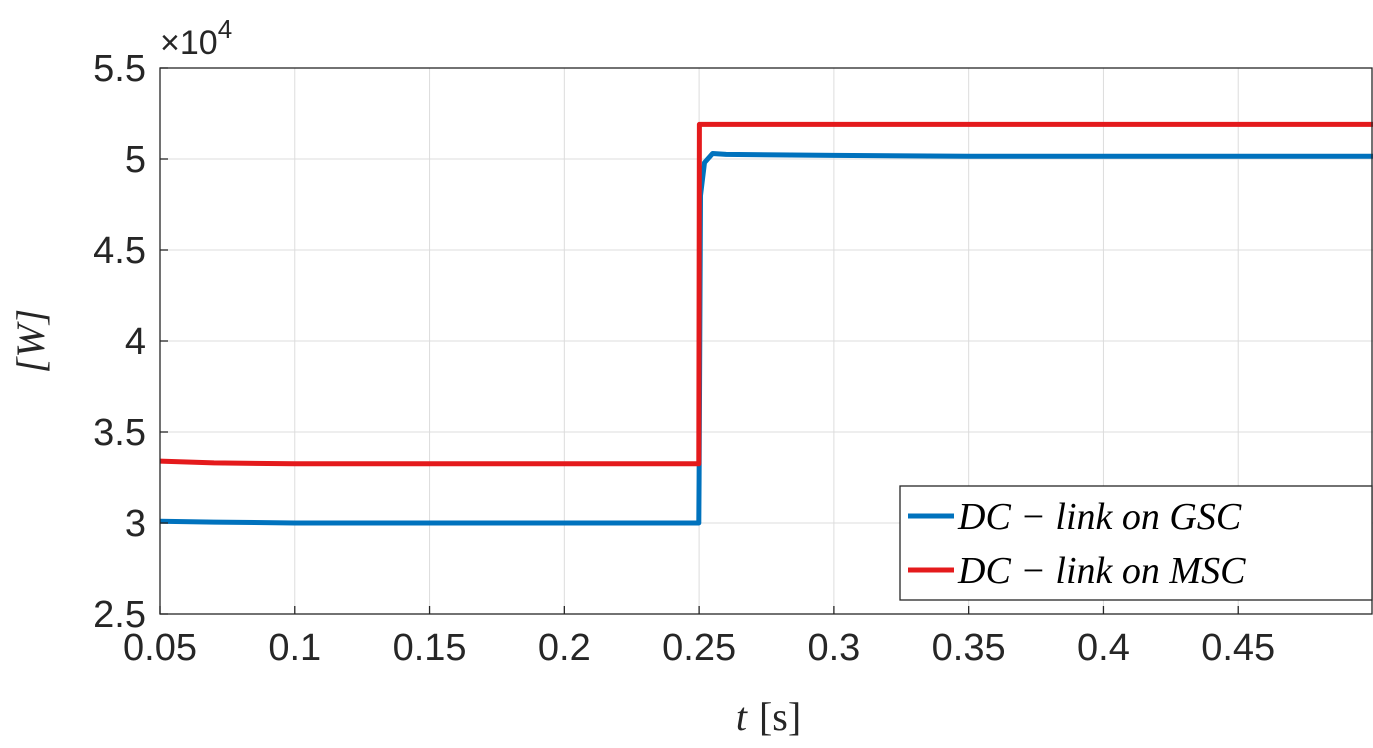 The image size is (1373, 748). I want to click on x-axis-unit: [s], so click(780, 716).